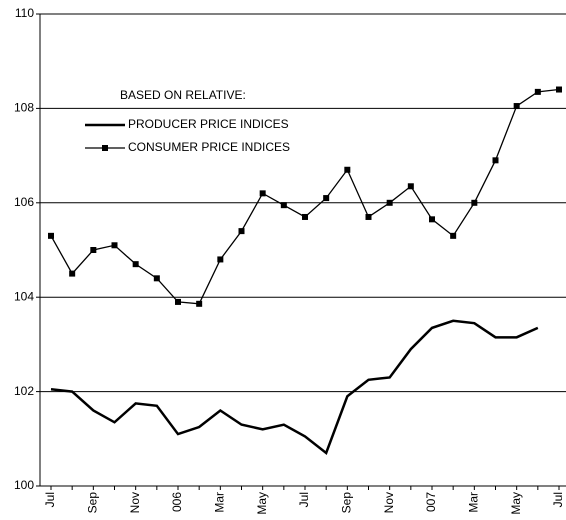  Describe the element at coordinates (209, 147) in the screenshot. I see `legend-label: CONSUMER PRICE INDICES` at that location.